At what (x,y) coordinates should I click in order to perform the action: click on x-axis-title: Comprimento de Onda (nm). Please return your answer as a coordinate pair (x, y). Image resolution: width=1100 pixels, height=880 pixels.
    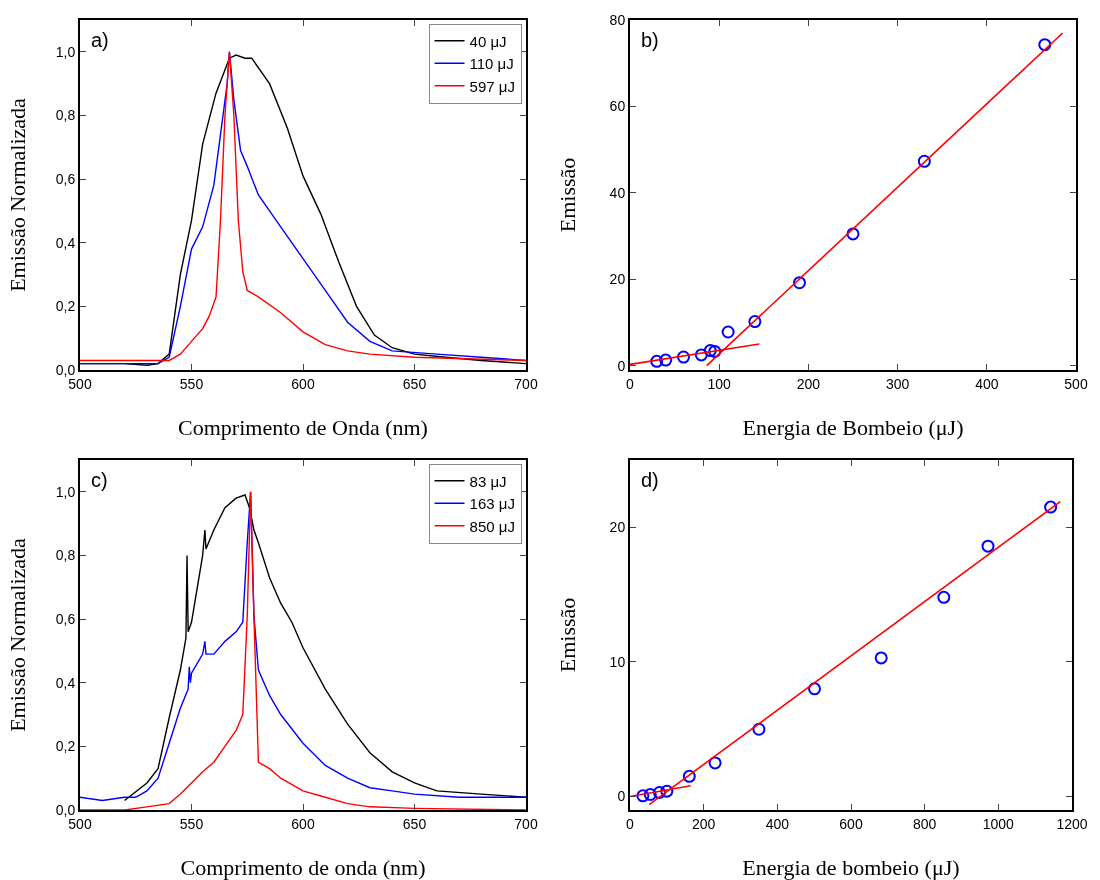
    Looking at the image, I should click on (303, 427).